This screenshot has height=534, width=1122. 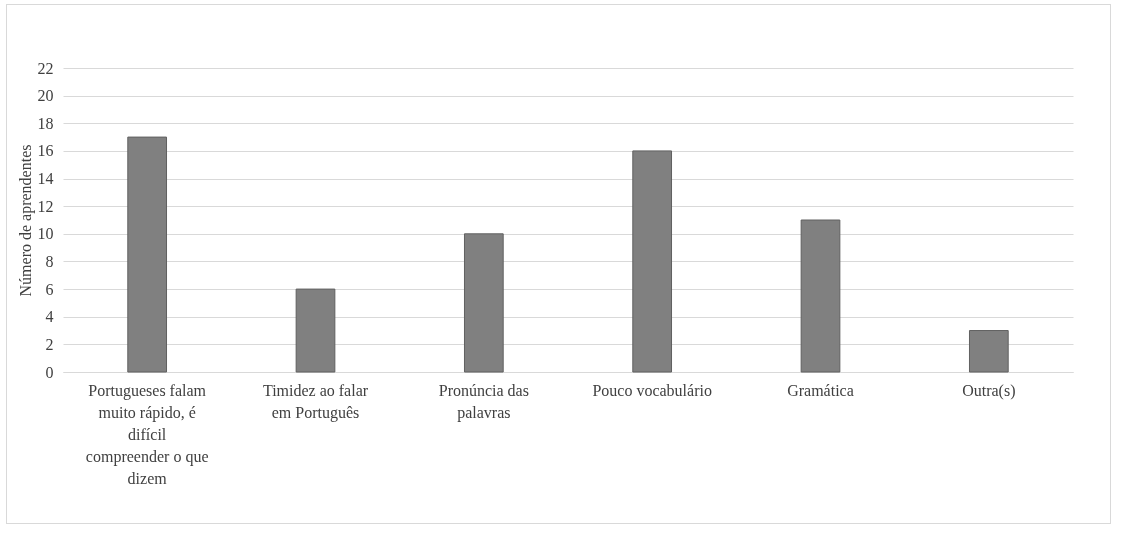 What do you see at coordinates (483, 401) in the screenshot?
I see `x-tick-label: Pronúncia das palavras` at bounding box center [483, 401].